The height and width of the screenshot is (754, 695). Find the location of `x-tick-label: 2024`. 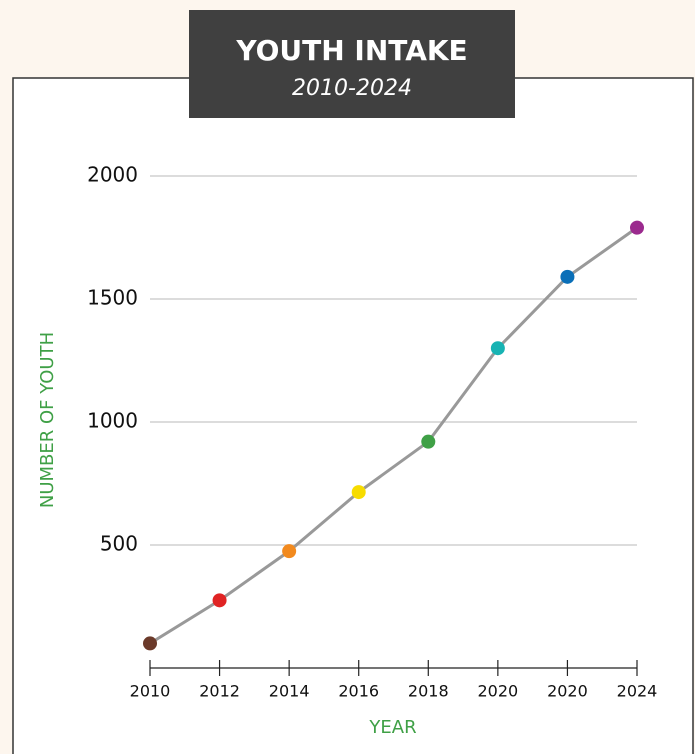

x-tick-label: 2024 is located at coordinates (637, 691).